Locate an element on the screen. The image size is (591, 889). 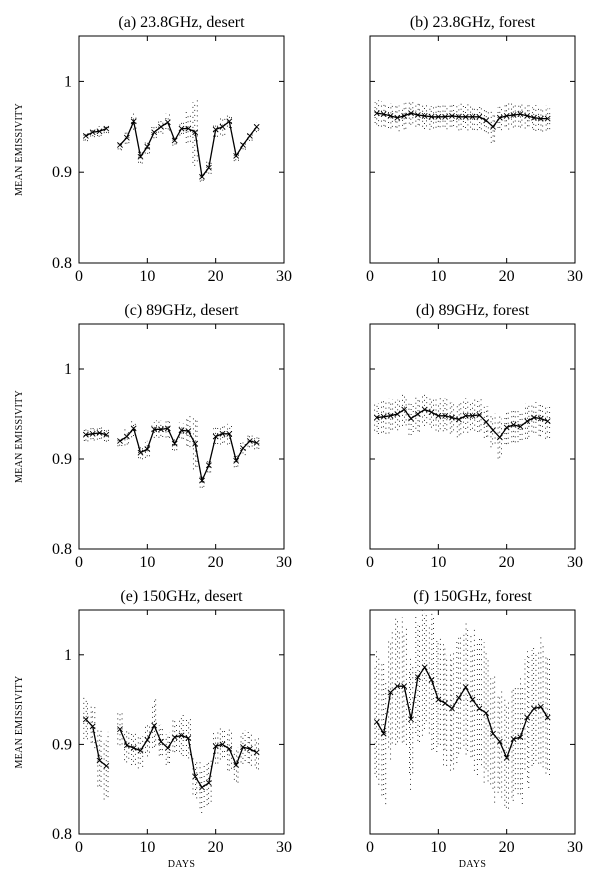
y-tick-label: 0.8 is located at coordinates (62, 834).